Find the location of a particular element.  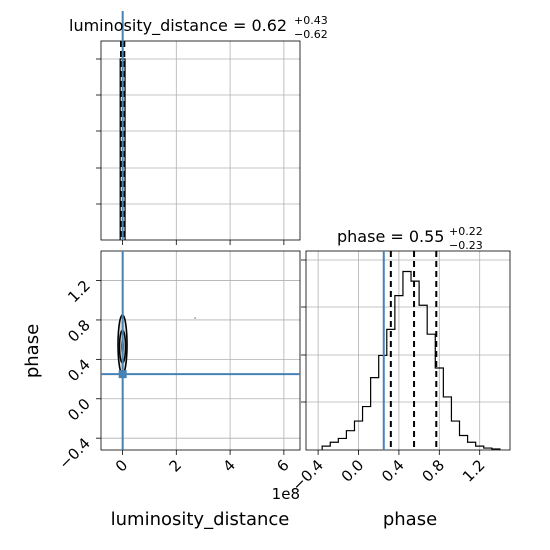

tick-label-x-3: 6 is located at coordinates (282, 465).